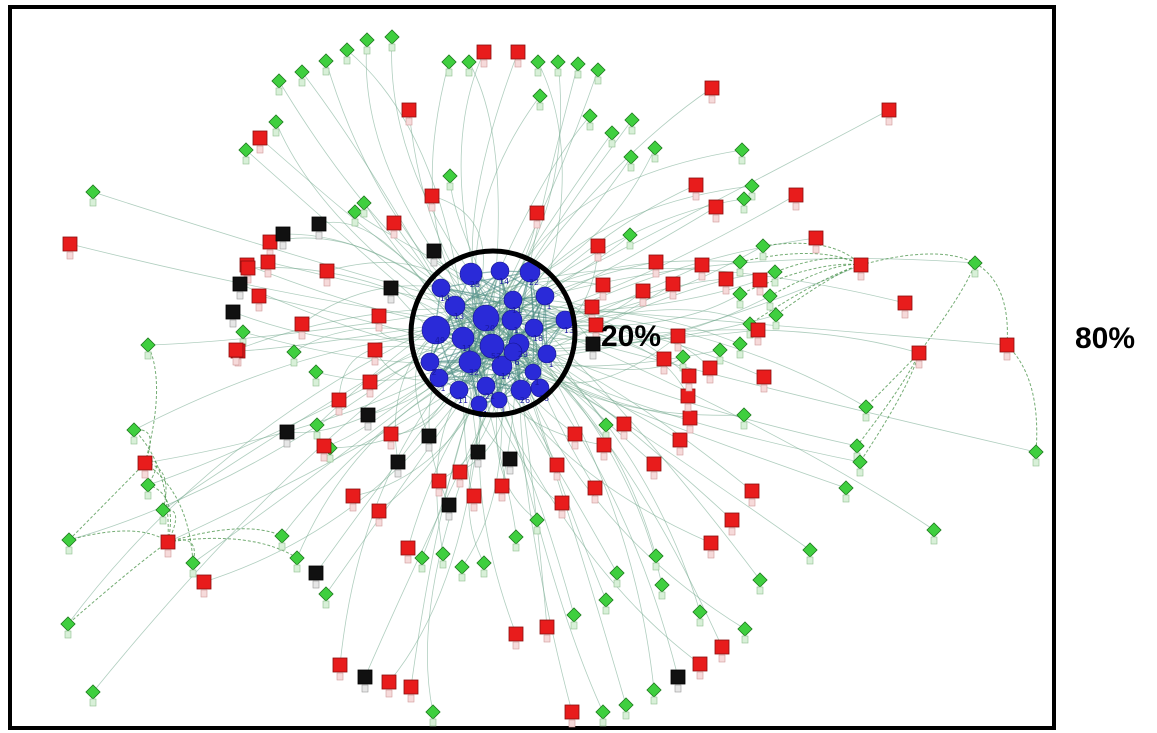 Image resolution: width=1157 pixels, height=733 pixels. Describe the element at coordinates (525, 400) in the screenshot. I see `node-degree-label: 26` at that location.